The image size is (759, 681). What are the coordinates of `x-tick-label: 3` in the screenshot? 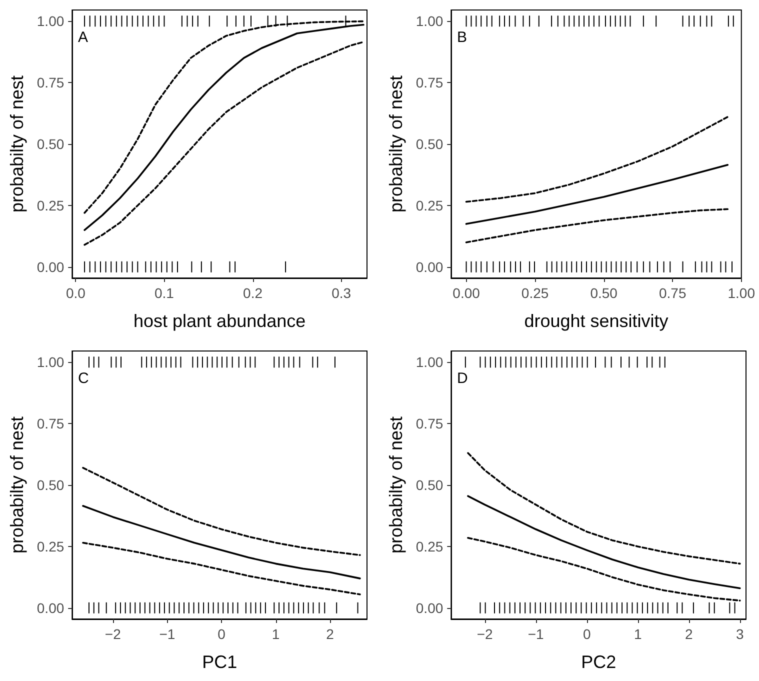 It's located at (740, 634).